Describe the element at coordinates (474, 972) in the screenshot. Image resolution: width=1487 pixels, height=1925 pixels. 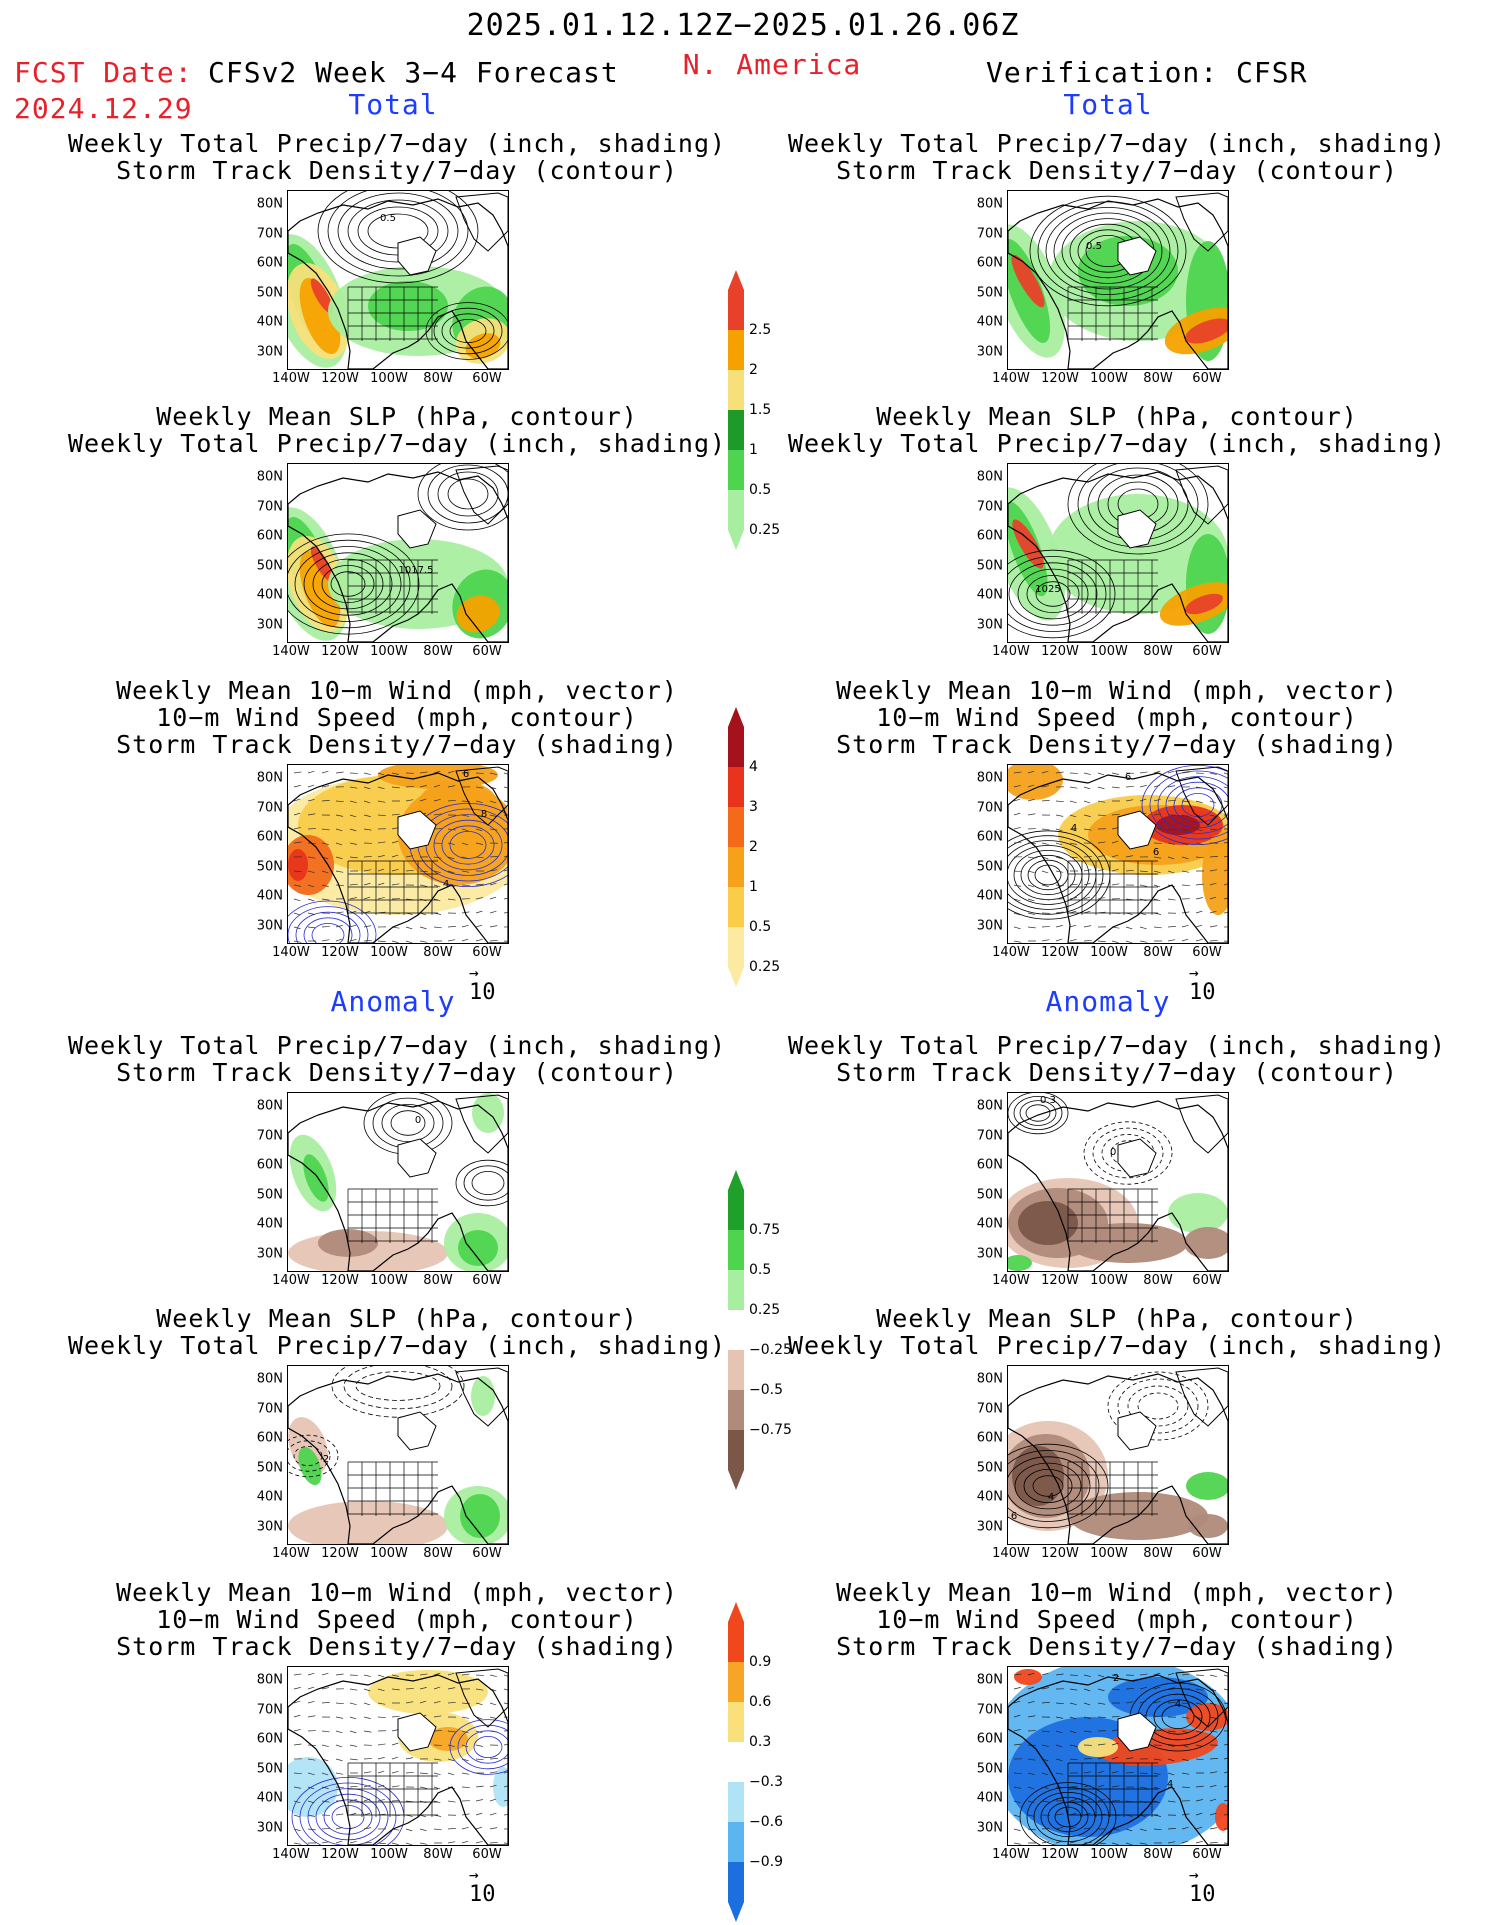
I see `vector-arrow: →` at that location.